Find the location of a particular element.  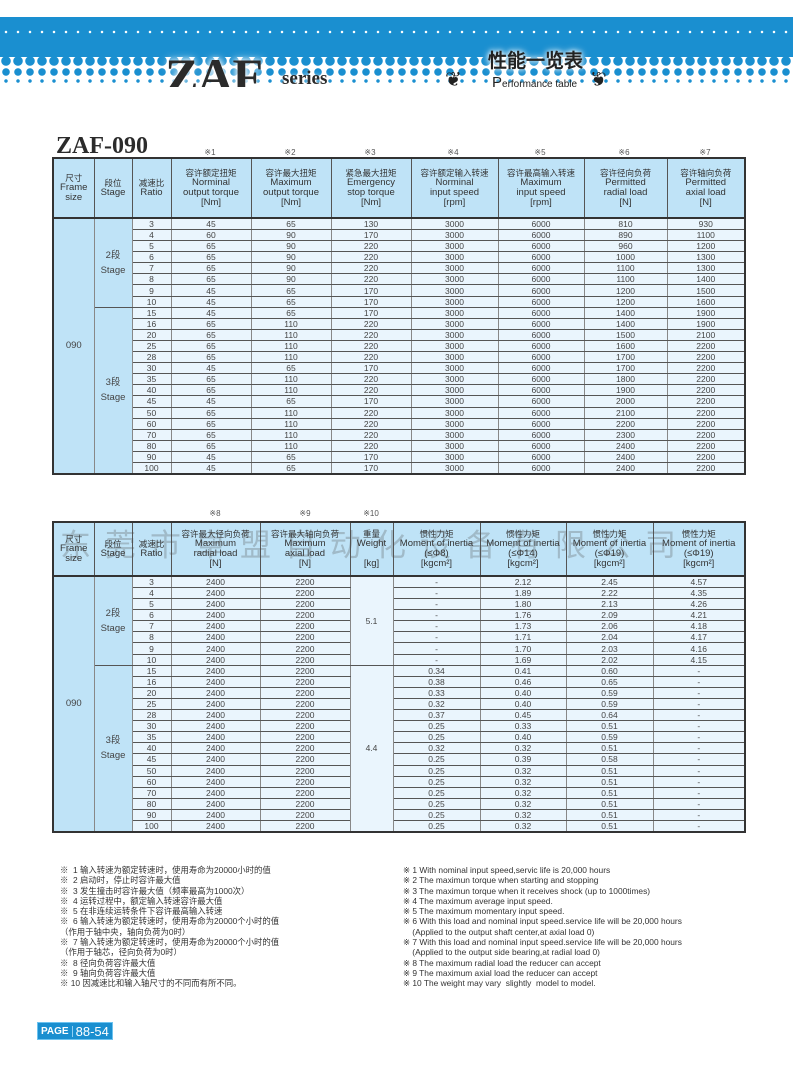

header-cn: 容许最大径向负荷 is located at coordinates (215, 534).